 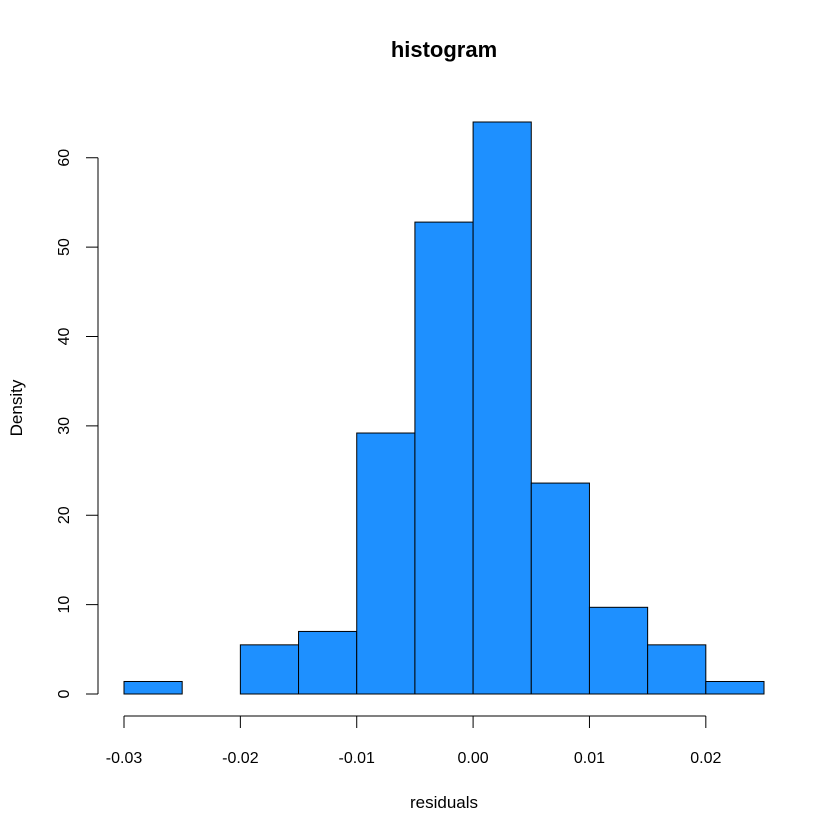 What do you see at coordinates (64, 515) in the screenshot?
I see `y-tick-label: 20` at bounding box center [64, 515].